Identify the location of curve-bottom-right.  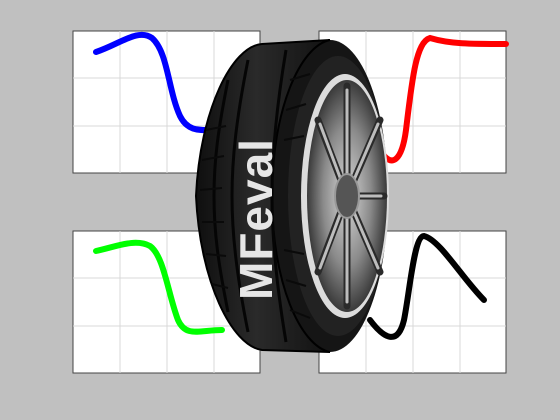
(427, 286).